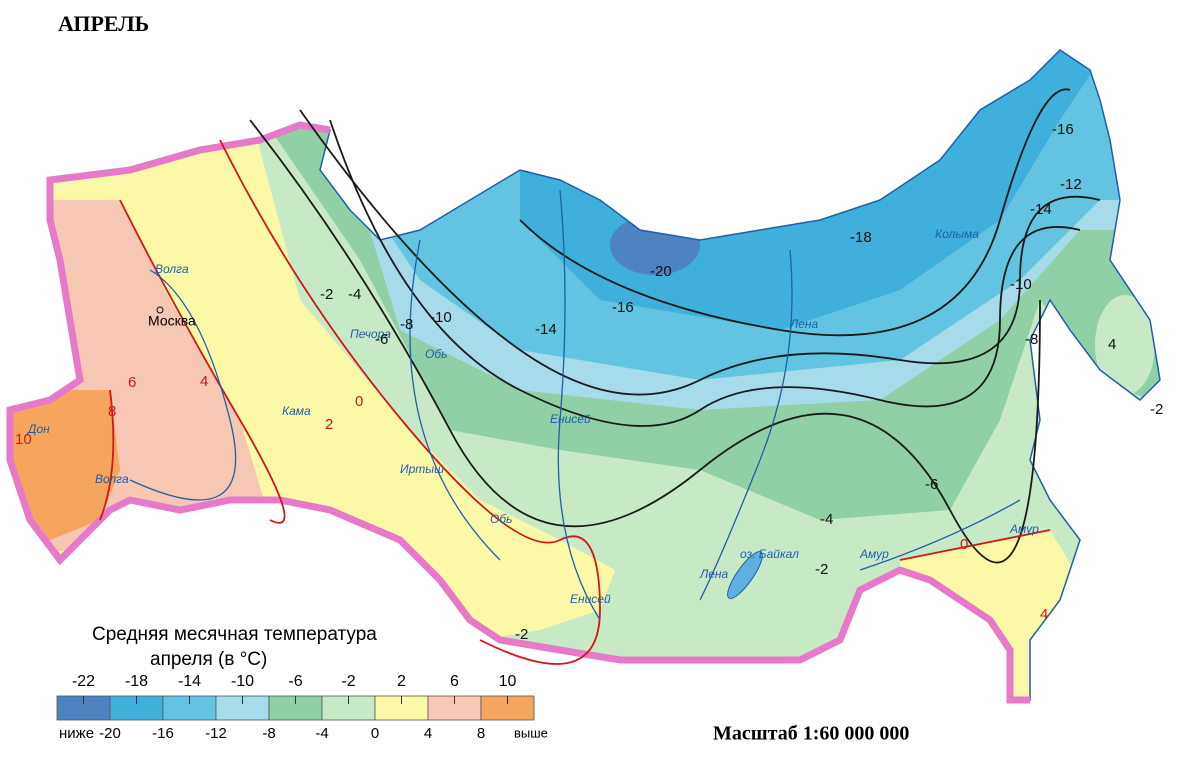 The width and height of the screenshot is (1200, 760). What do you see at coordinates (136, 681) in the screenshot?
I see `legend-class-label: -18` at bounding box center [136, 681].